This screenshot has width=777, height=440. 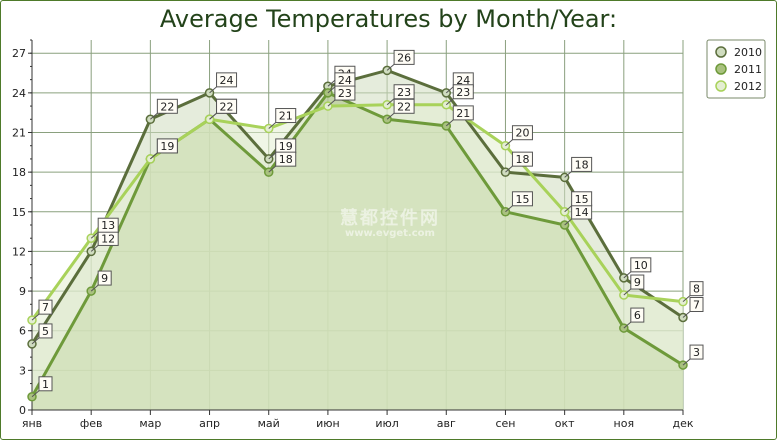 I want to click on legend-label: 2012, so click(x=748, y=86).